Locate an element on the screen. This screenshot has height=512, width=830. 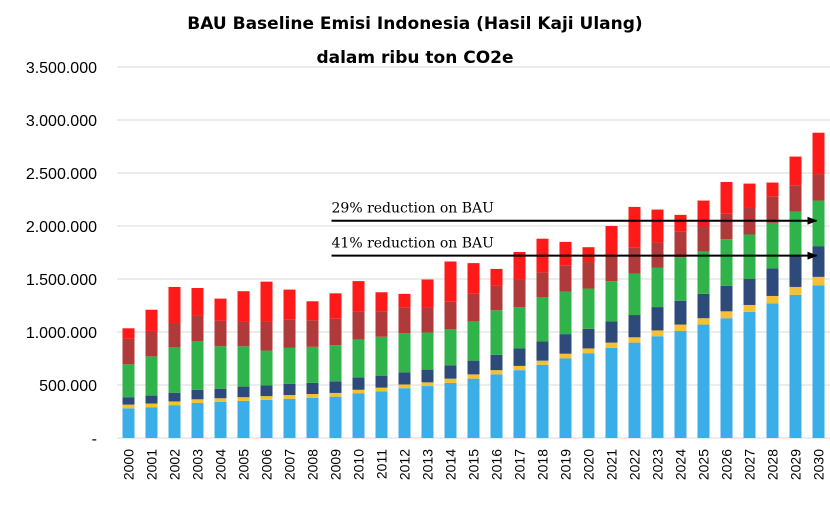
x-tick-label: 2023 is located at coordinates (658, 464).